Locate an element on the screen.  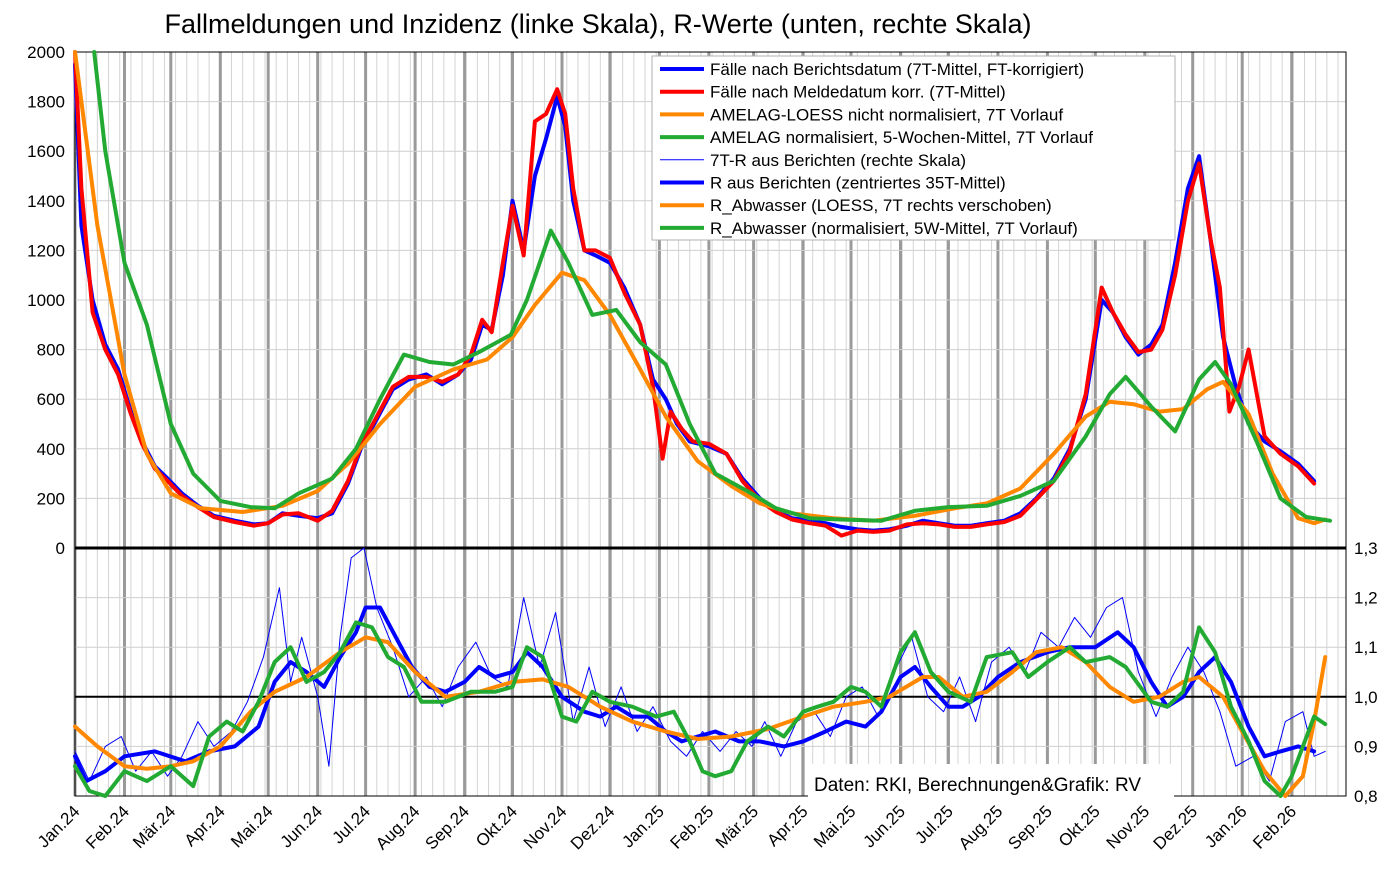
credit-background is located at coordinates (991, 780).